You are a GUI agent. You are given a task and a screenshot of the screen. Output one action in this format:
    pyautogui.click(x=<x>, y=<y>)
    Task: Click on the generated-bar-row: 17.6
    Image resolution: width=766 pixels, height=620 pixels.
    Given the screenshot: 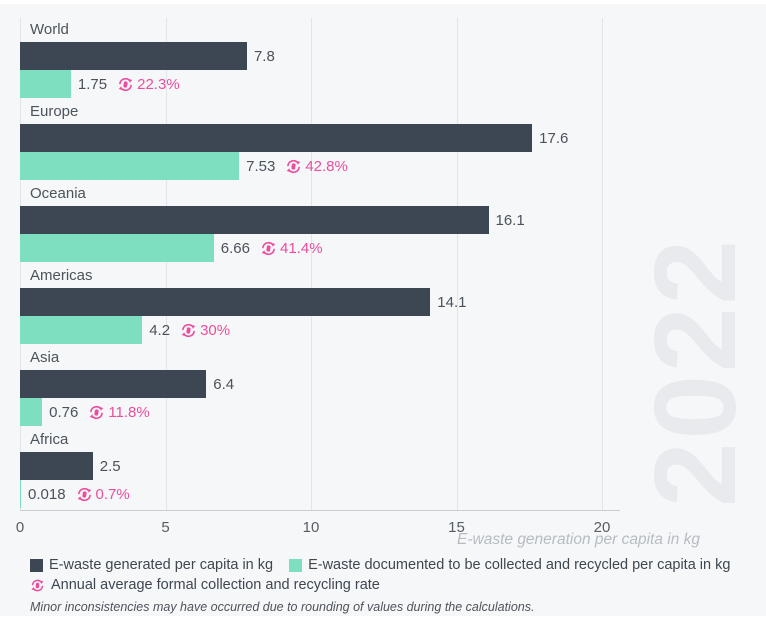 What is the action you would take?
    pyautogui.click(x=311, y=138)
    